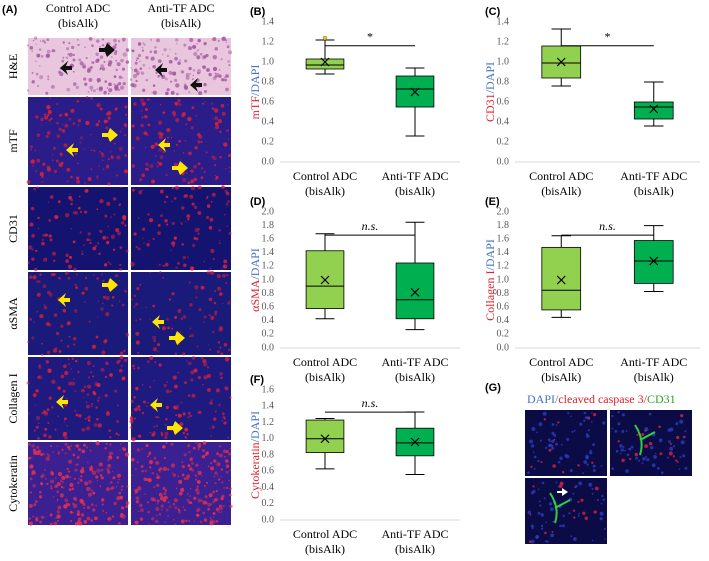  What do you see at coordinates (325, 436) in the screenshot?
I see `box` at bounding box center [325, 436].